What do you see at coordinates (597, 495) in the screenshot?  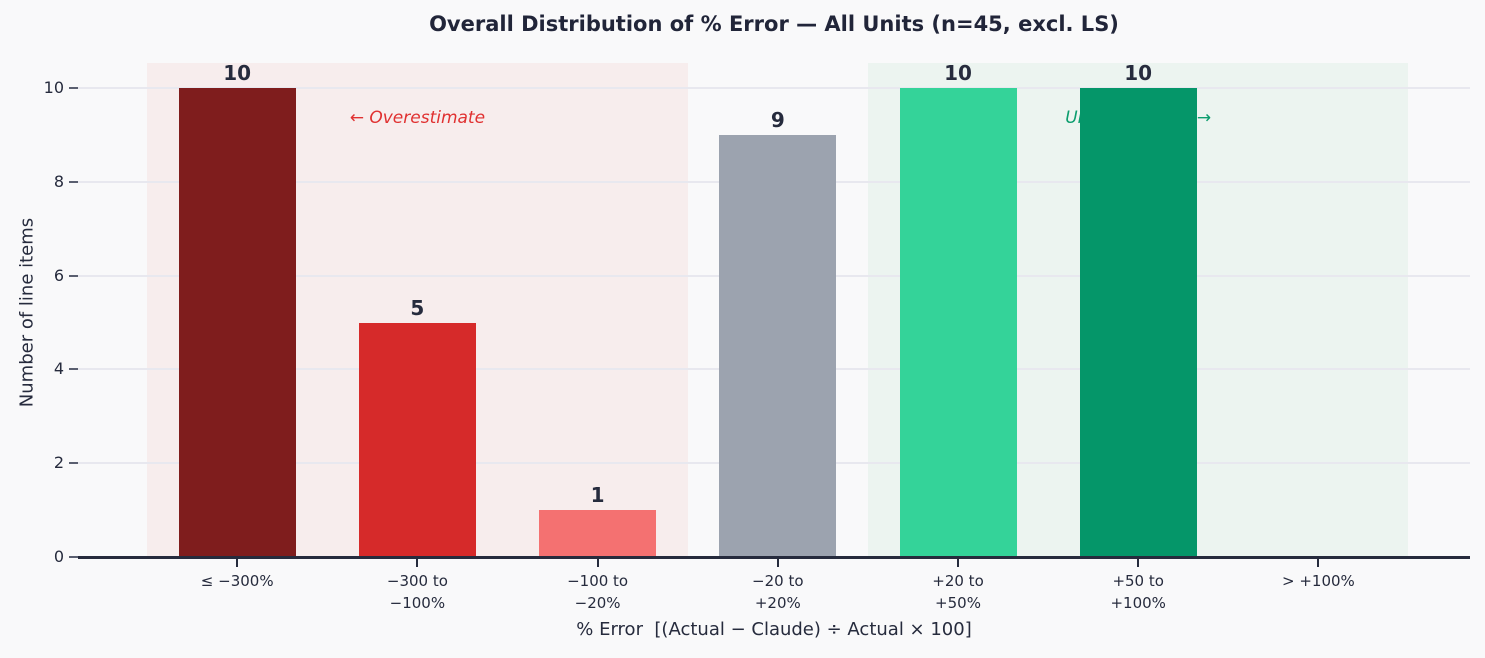 I see `bar-value-label: 1` at bounding box center [597, 495].